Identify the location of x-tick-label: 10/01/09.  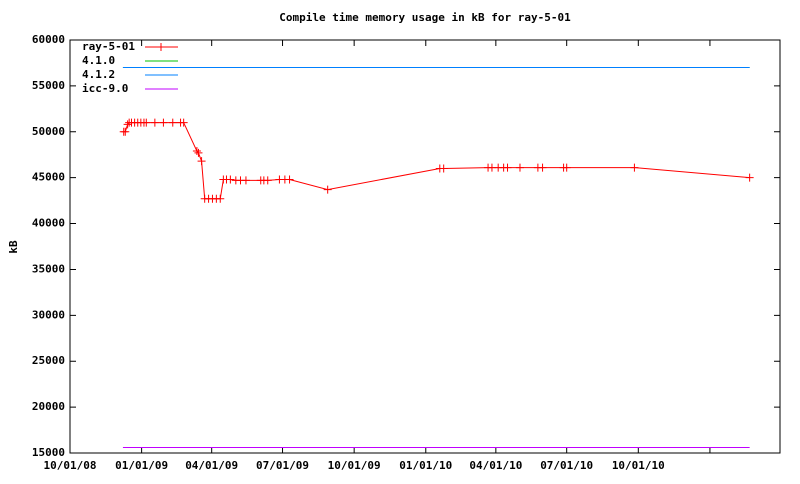
(354, 465).